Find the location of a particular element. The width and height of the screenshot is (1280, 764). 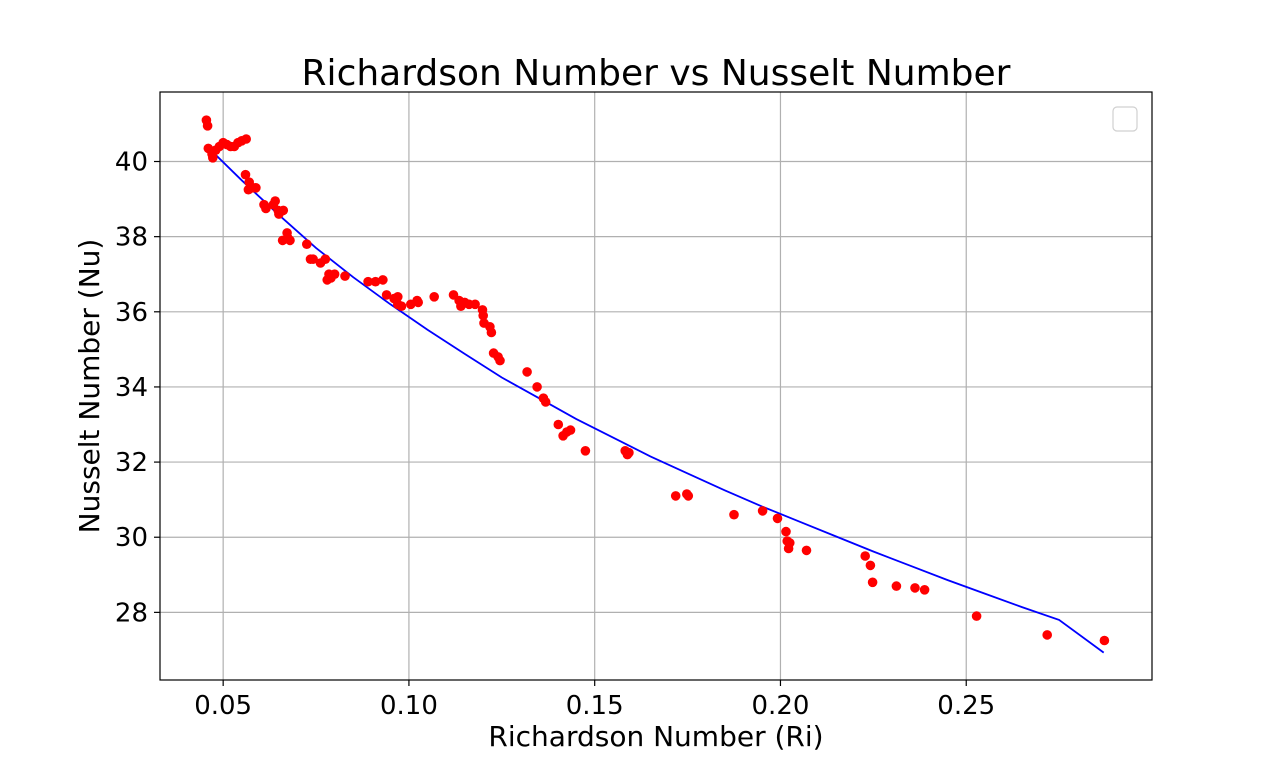

x-tick-label: 0.25 is located at coordinates (966, 706).